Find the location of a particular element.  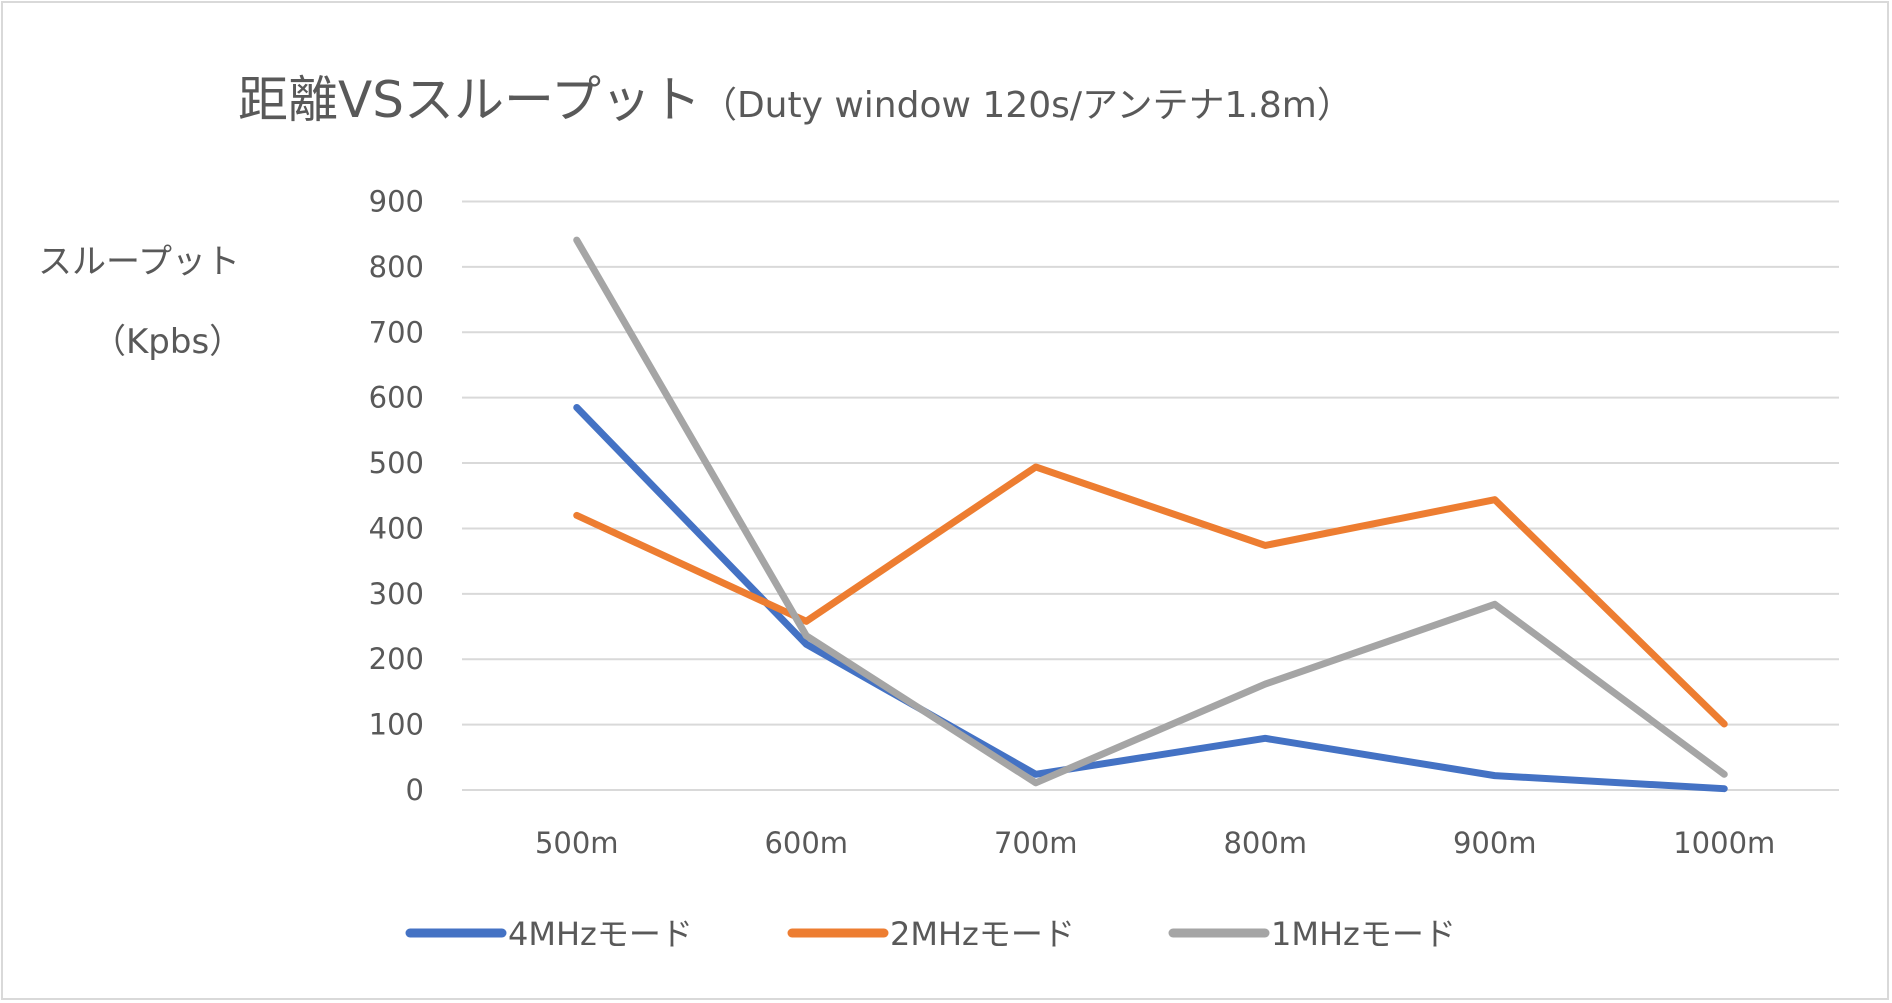

legend-label: 1MHzモード is located at coordinates (1363, 934).